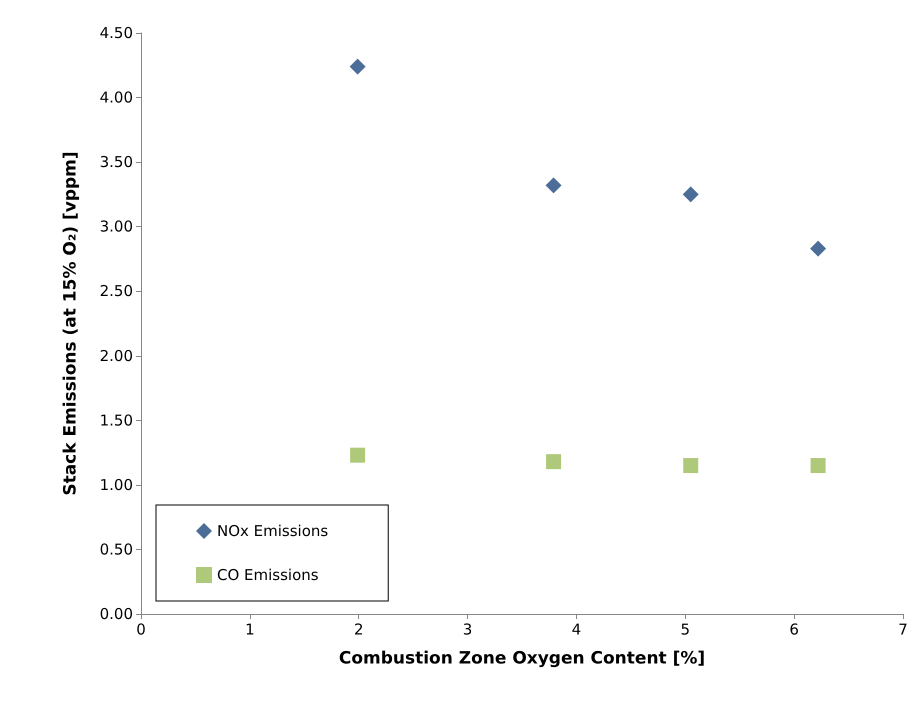  Describe the element at coordinates (268, 575) in the screenshot. I see `legend-label: CO Emissions` at that location.